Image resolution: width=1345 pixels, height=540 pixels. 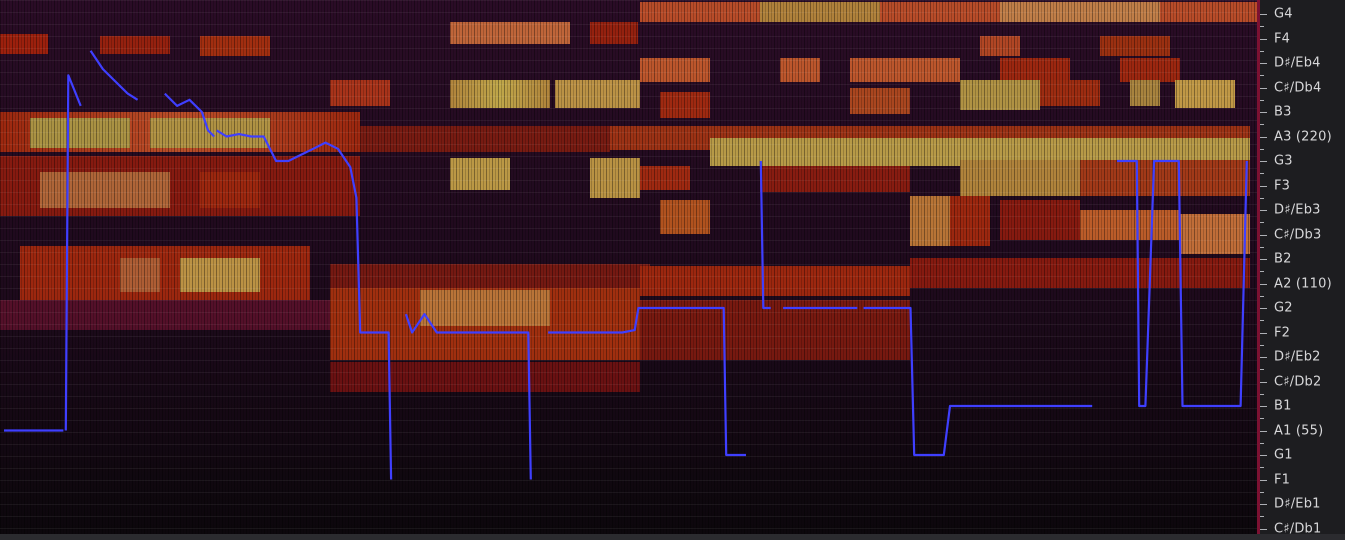 What do you see at coordinates (1282, 332) in the screenshot?
I see `pitch-label: F2` at bounding box center [1282, 332].